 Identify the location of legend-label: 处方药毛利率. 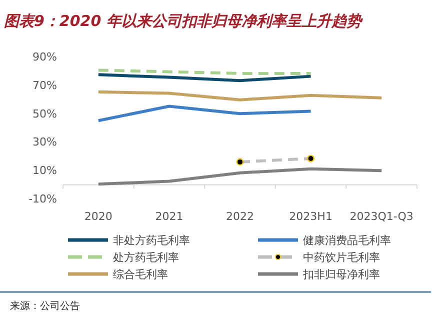
(146, 257).